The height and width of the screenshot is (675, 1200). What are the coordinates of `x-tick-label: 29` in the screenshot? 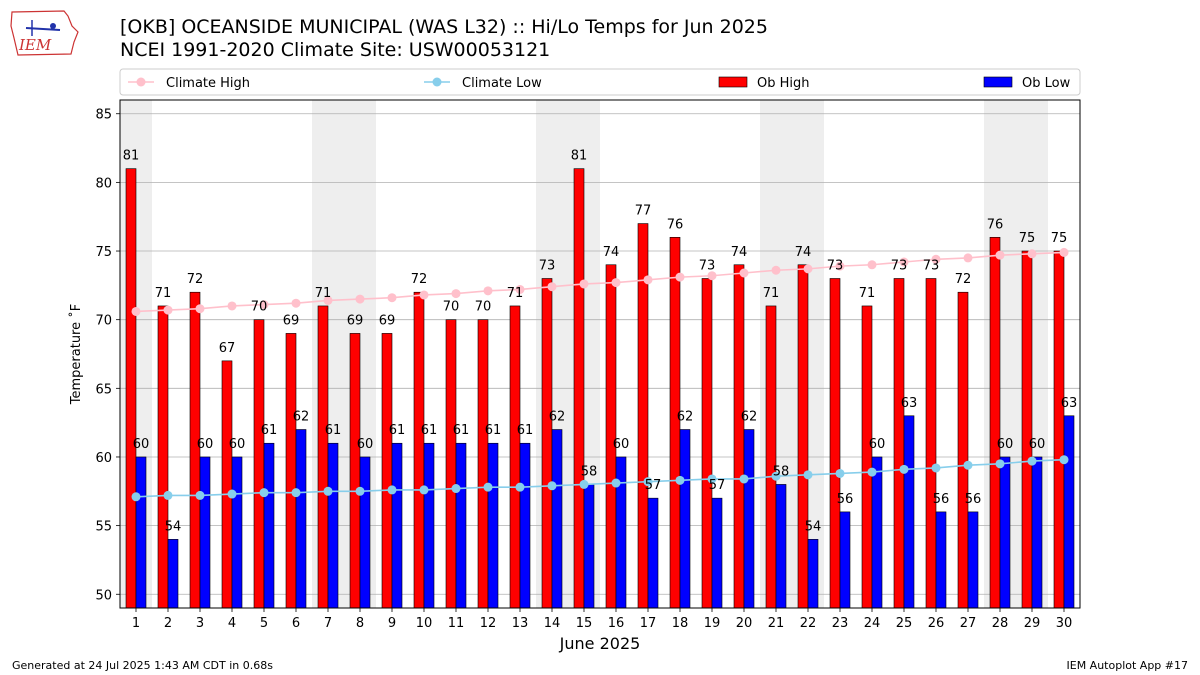 It's located at (1032, 623).